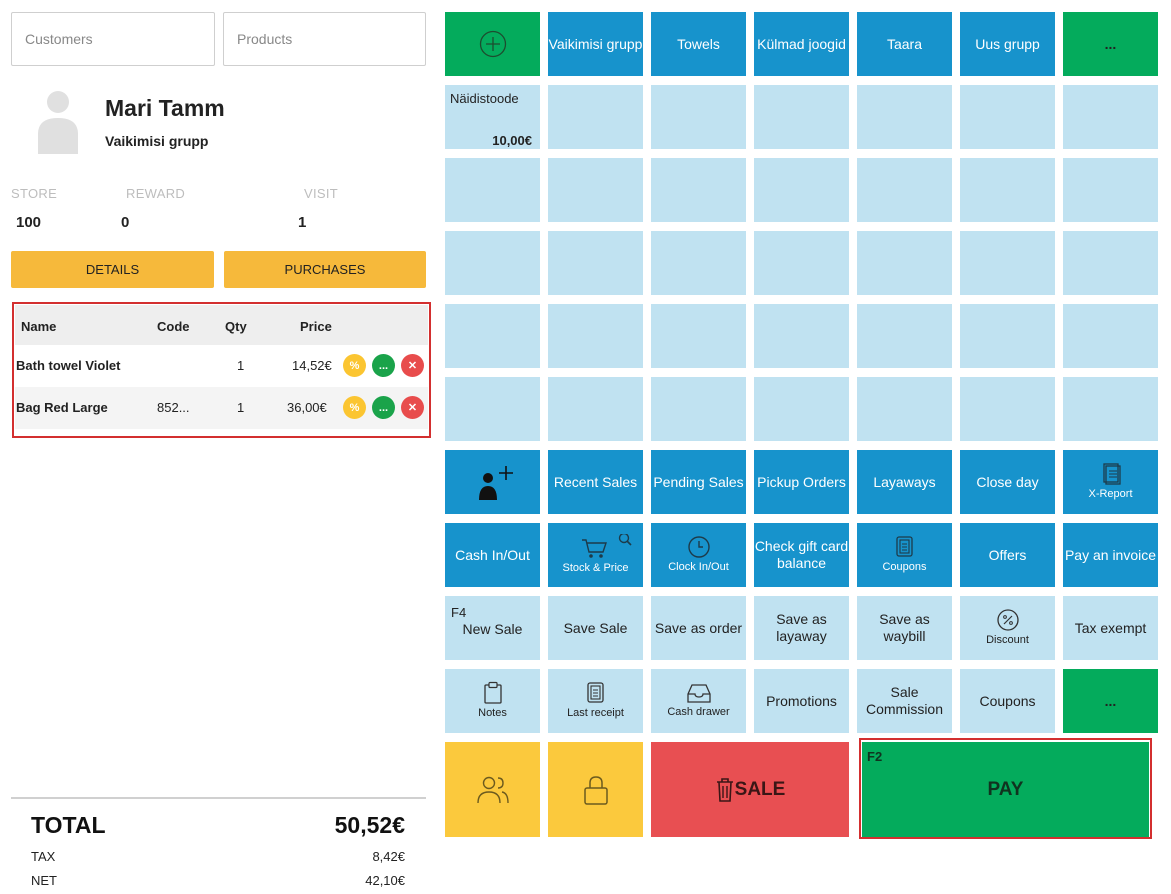  Describe the element at coordinates (512, 140) in the screenshot. I see `product-price: 10,00€` at that location.